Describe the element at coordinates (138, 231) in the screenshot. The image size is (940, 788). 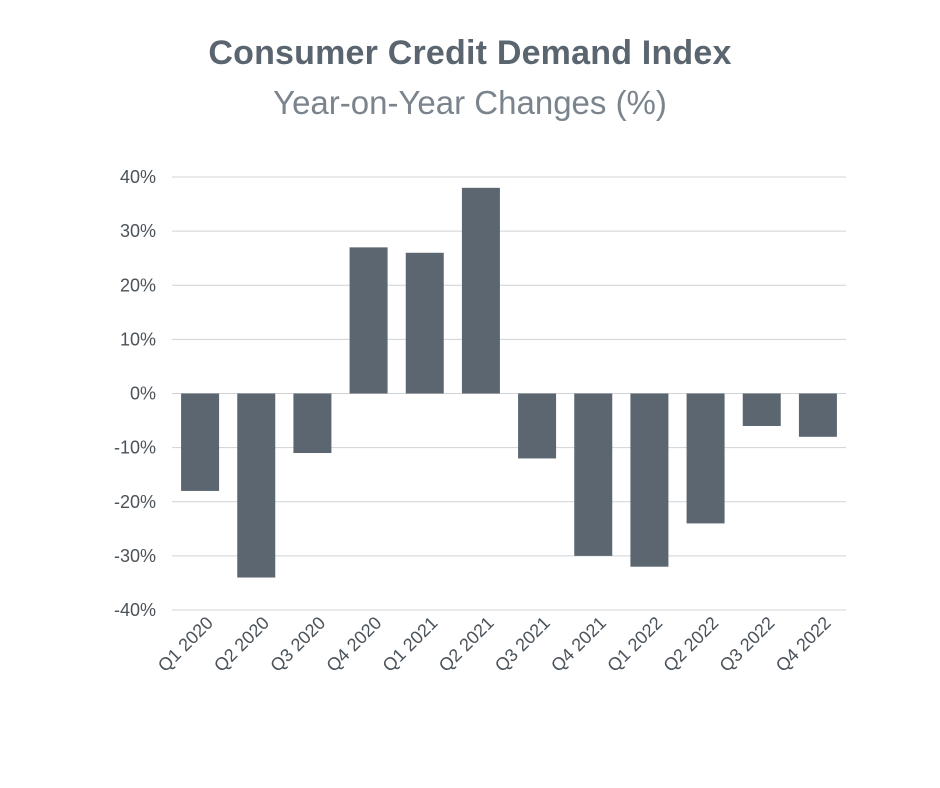
I see `y-tick-label: 30%` at that location.